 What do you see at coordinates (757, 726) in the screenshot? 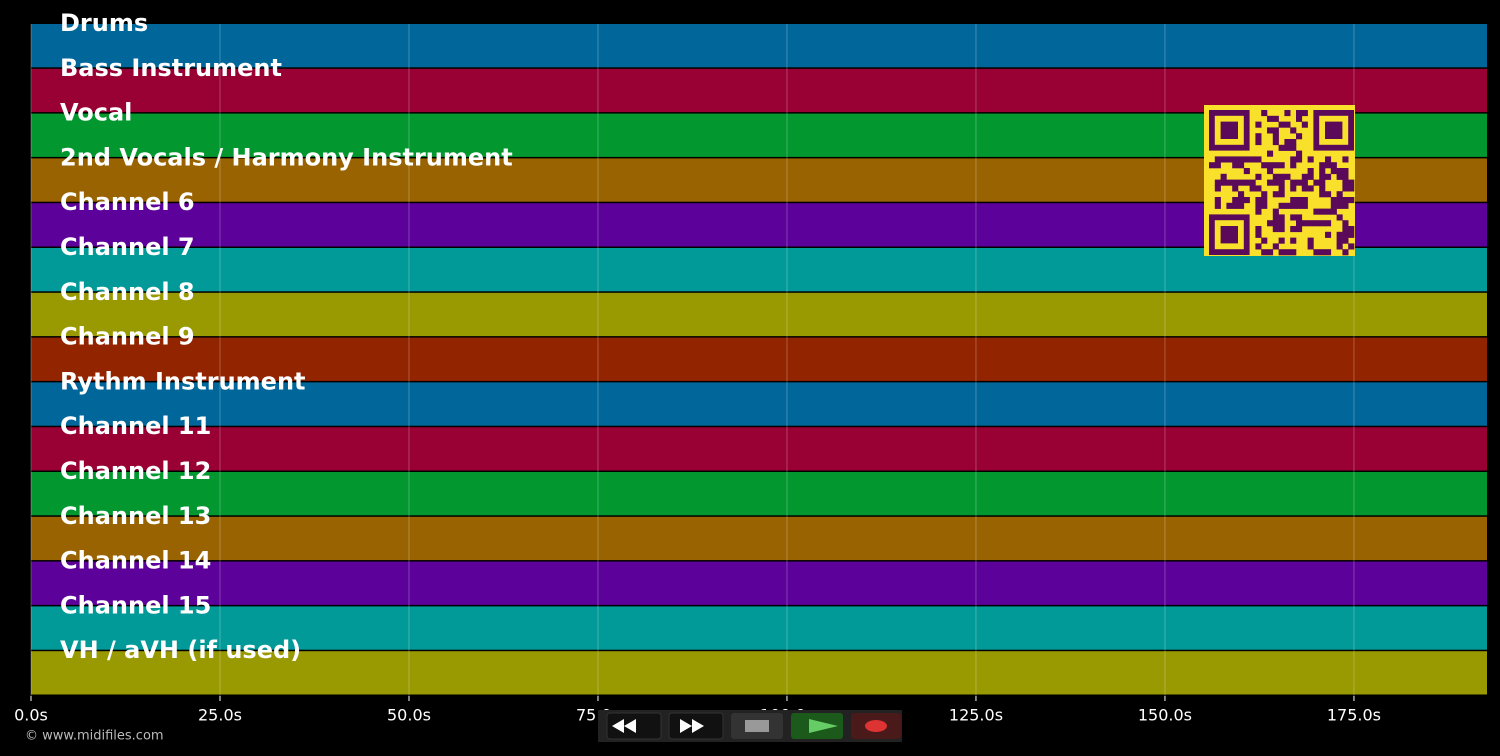
I see `stop-button` at bounding box center [757, 726].